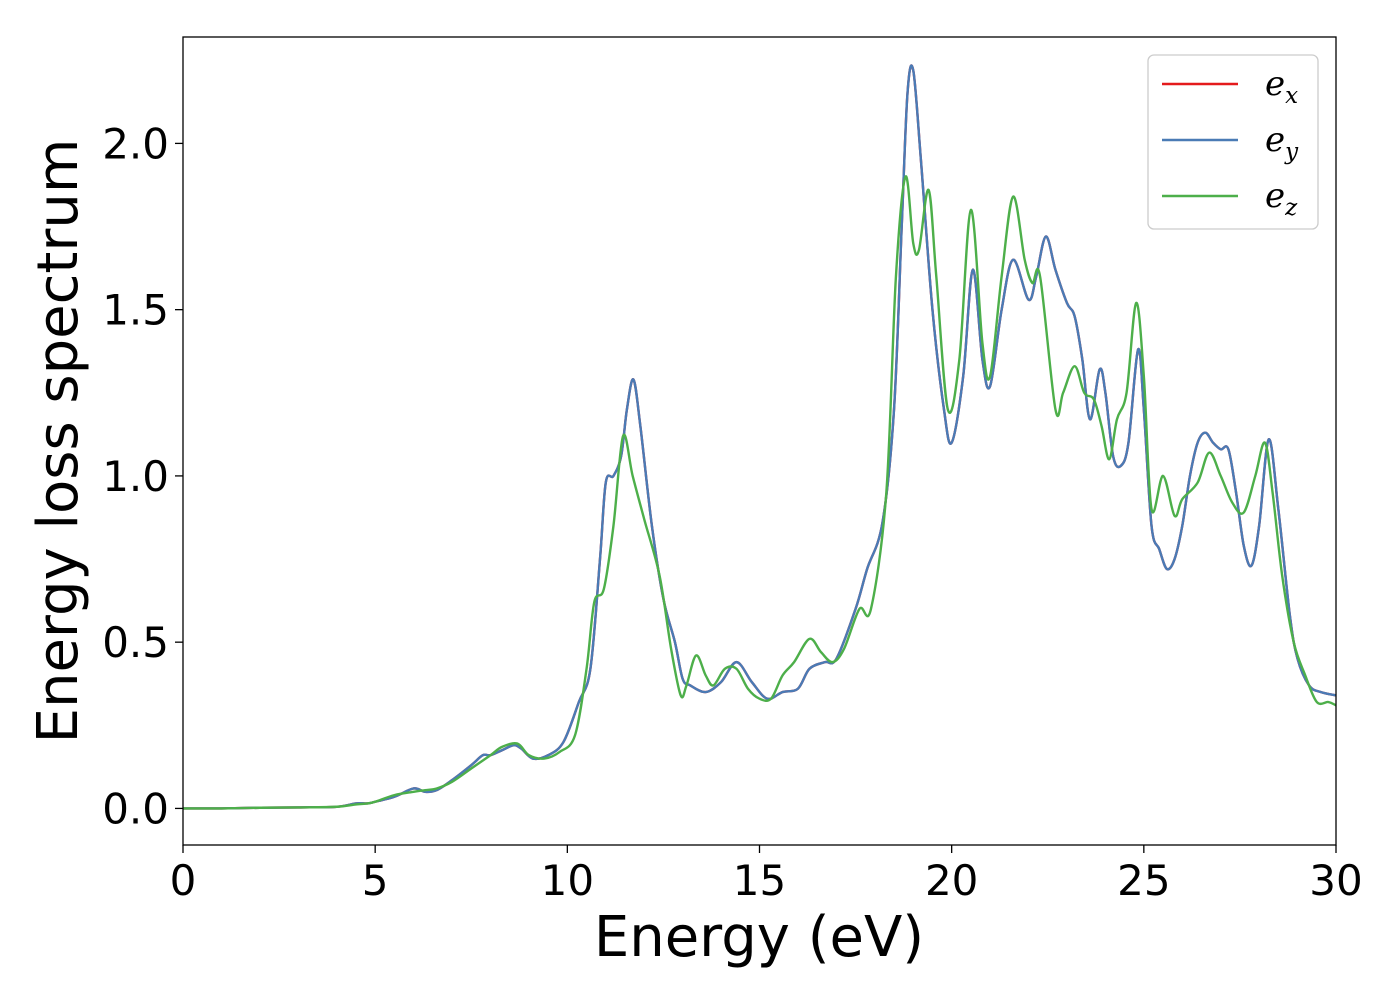 This screenshot has height=1000, width=1400. I want to click on y-axis-ticks: 0.0 0.5 1.0 1.5 2.0, so click(142, 476).